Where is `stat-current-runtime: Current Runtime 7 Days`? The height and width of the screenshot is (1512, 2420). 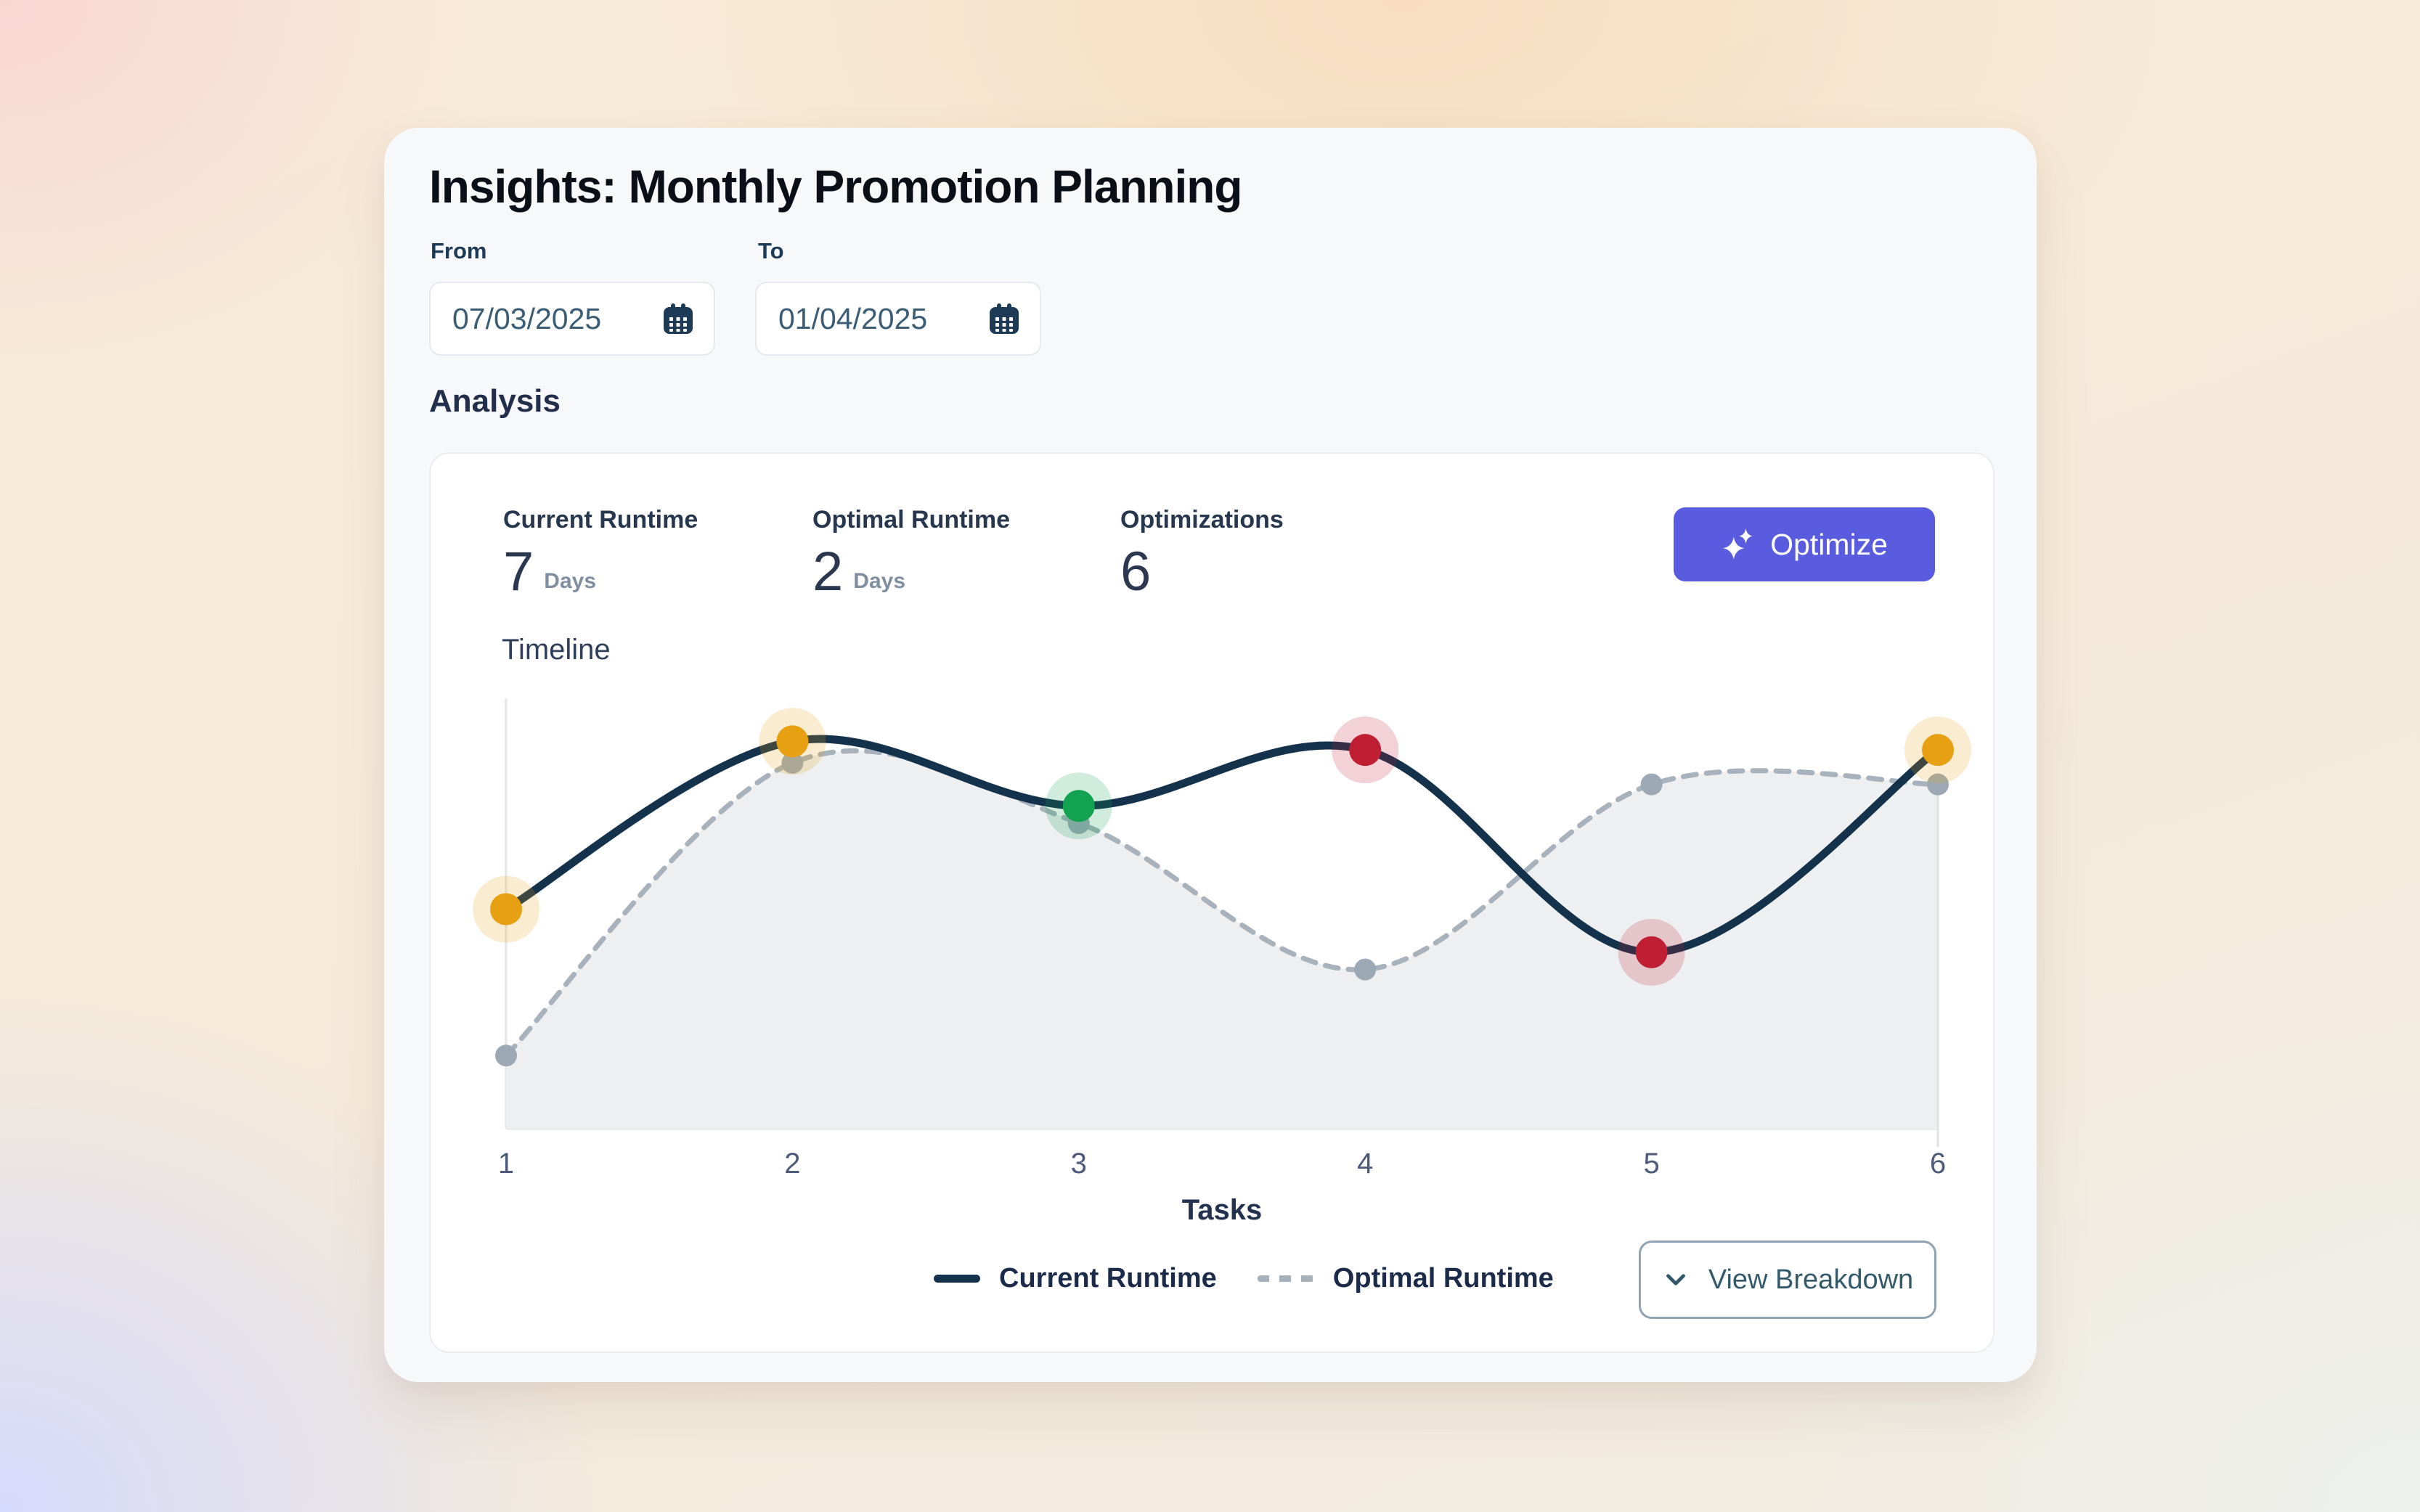 stat-current-runtime: Current Runtime 7 Days is located at coordinates (600, 553).